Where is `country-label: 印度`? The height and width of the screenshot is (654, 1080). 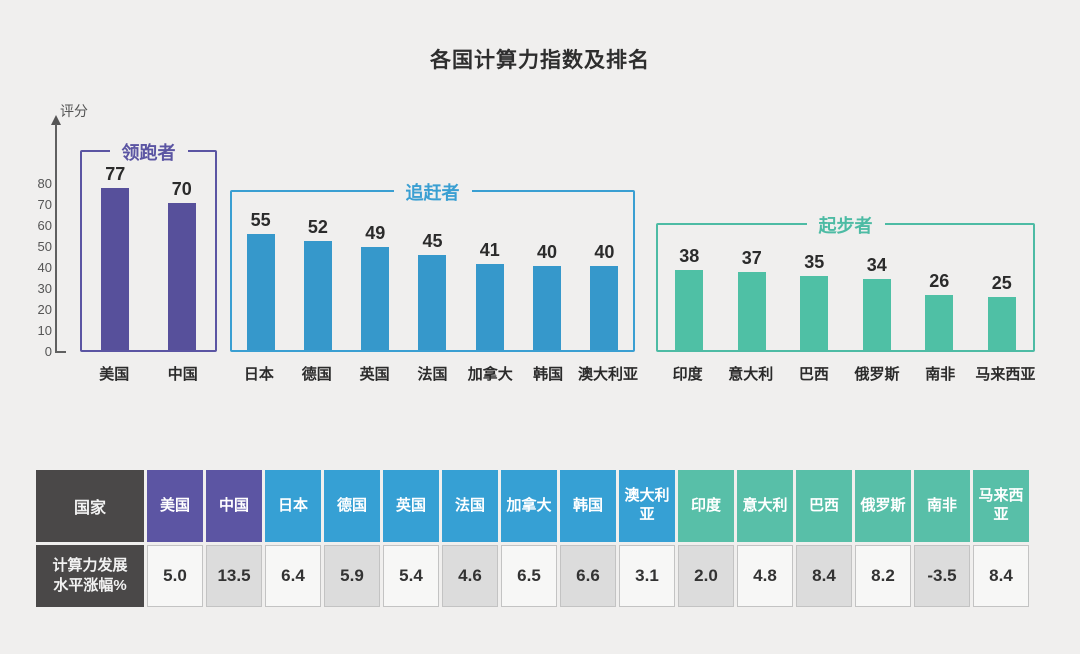 country-label: 印度 is located at coordinates (687, 374).